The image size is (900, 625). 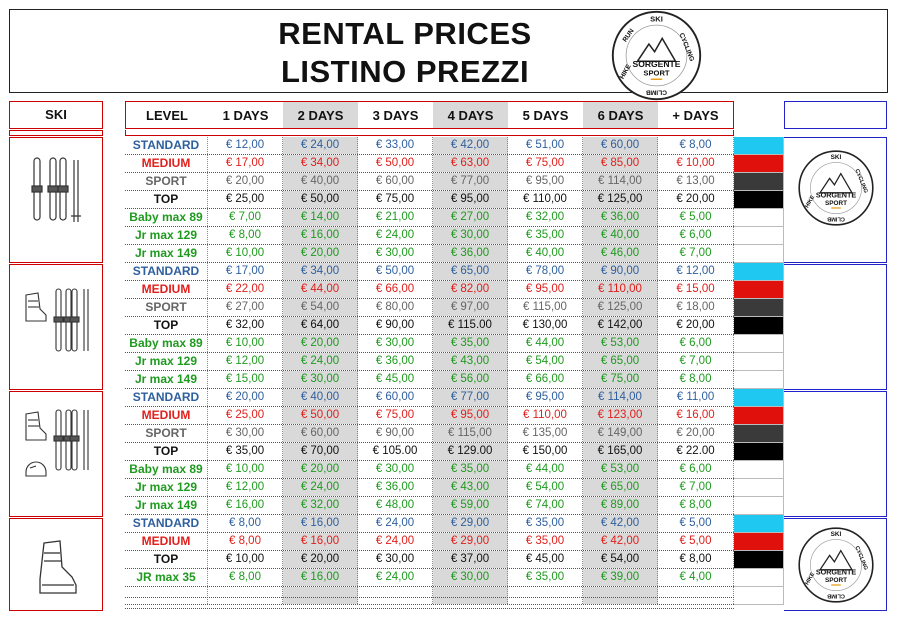 I want to click on price-cell: € 37,00, so click(x=470, y=559).